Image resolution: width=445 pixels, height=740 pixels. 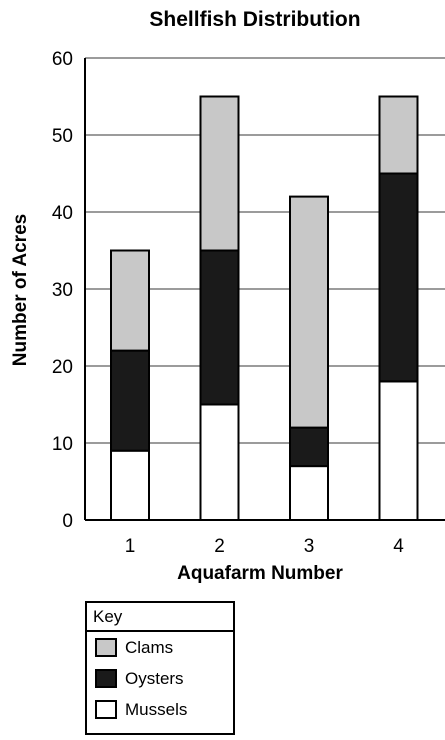 I want to click on legend-item-oysters: Oysters, so click(x=160, y=678).